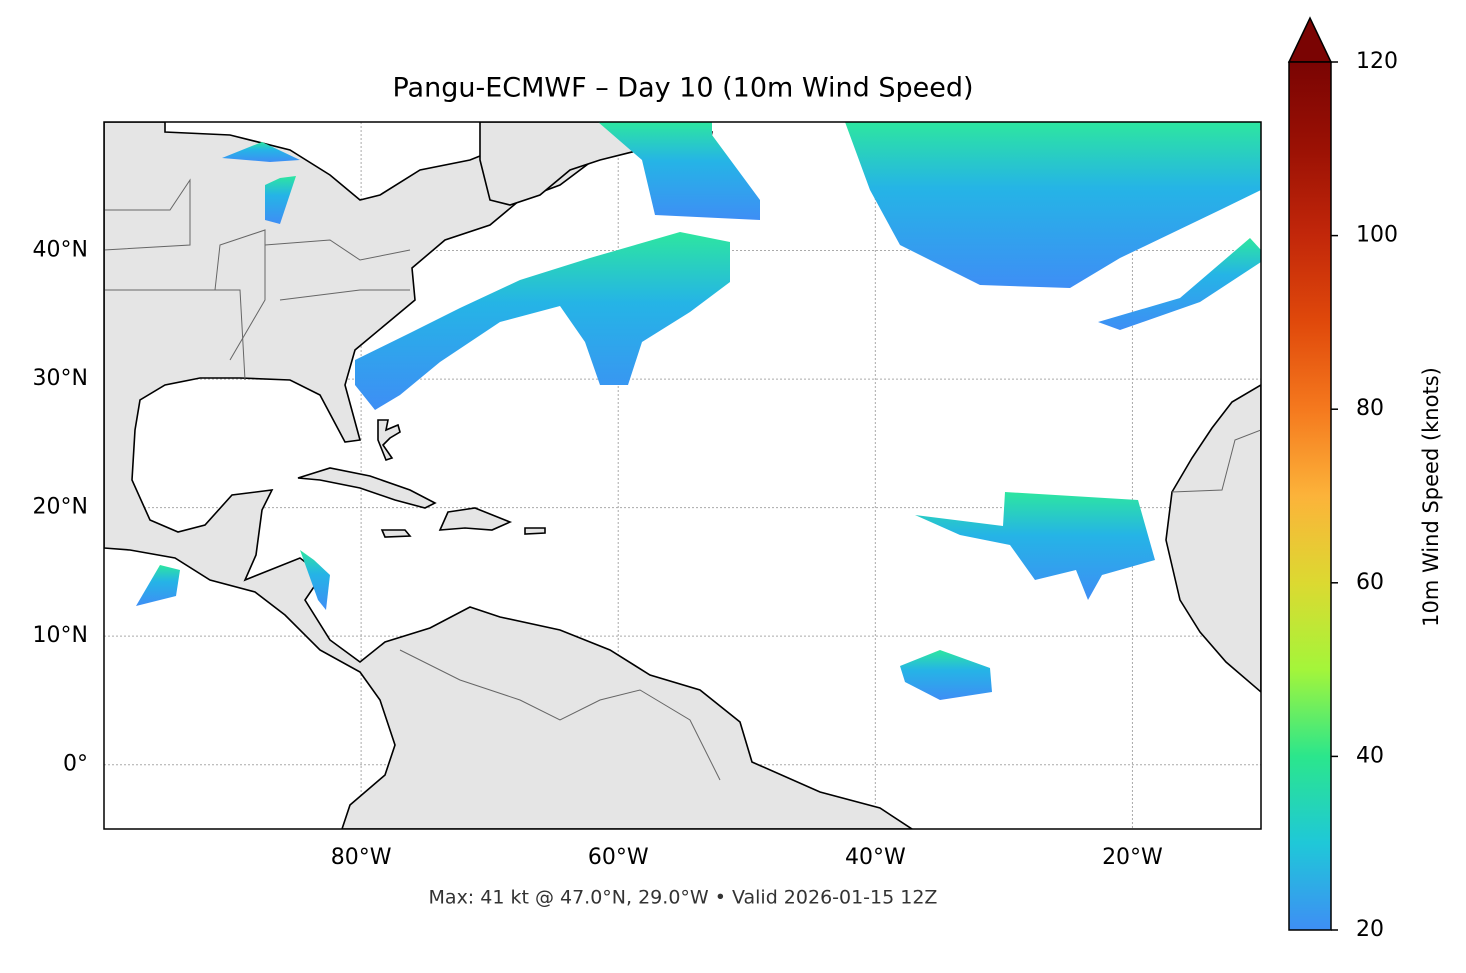 The width and height of the screenshot is (1466, 973). I want to click on colorbar-tick-label: 20, so click(1370, 929).